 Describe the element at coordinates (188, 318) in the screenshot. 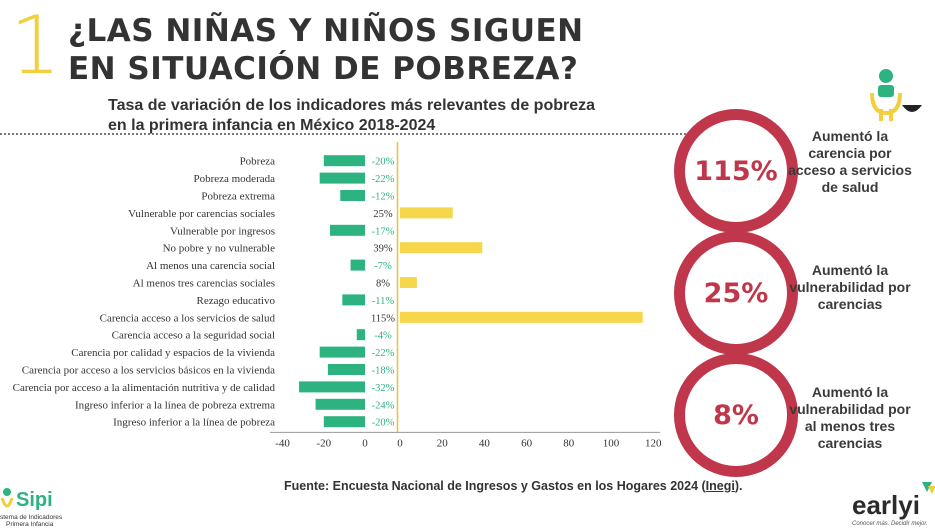

I see `category-label: Carencia acceso a los servicios de salud` at that location.